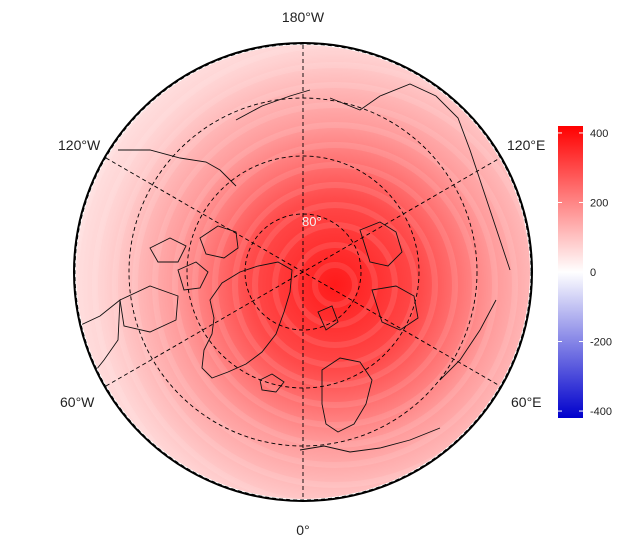 The width and height of the screenshot is (625, 552). I want to click on colorbar: 400 200 0 -200 -400, so click(585, 272).